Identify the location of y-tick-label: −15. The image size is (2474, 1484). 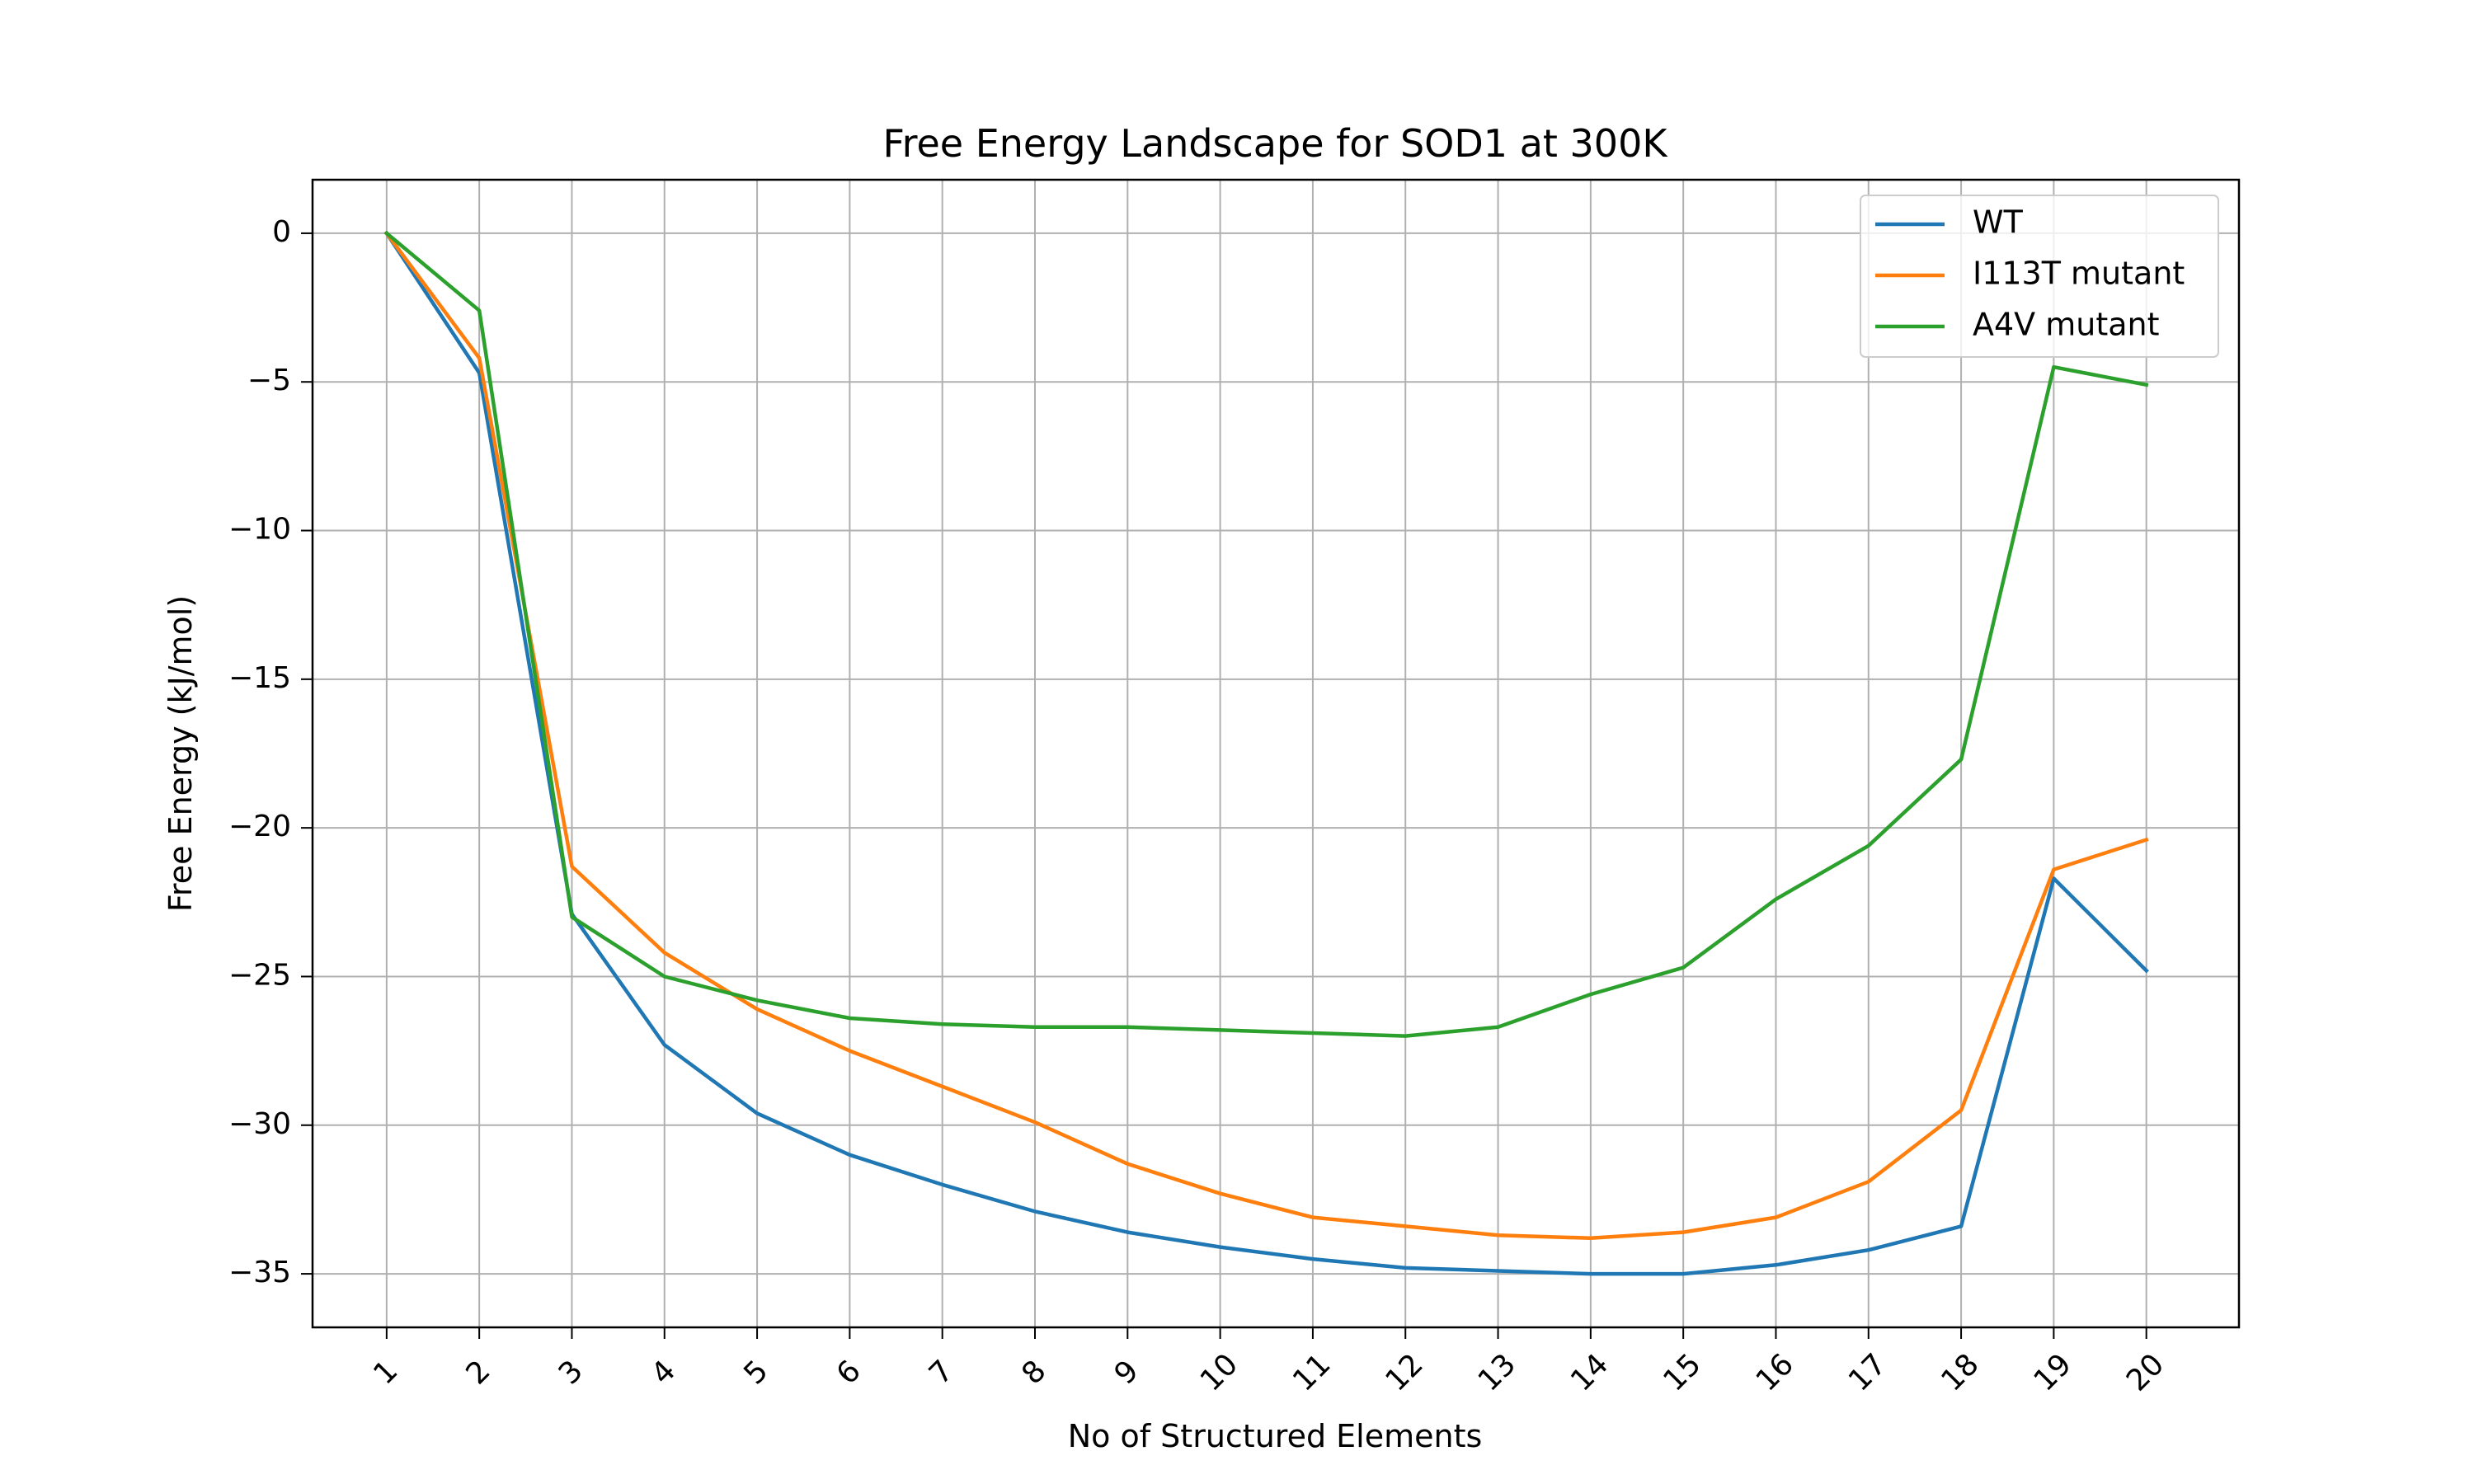
(259, 678).